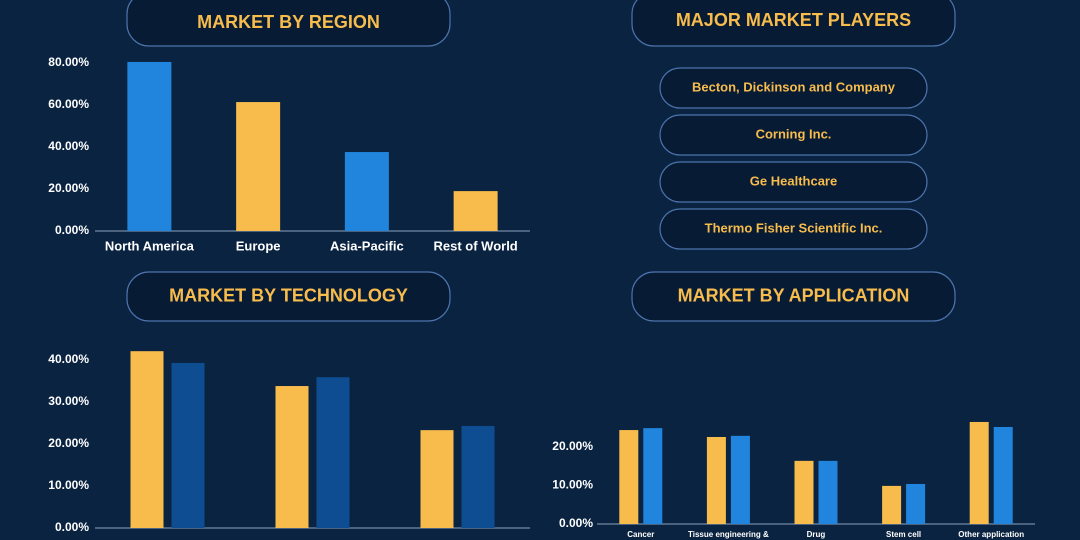 The width and height of the screenshot is (1080, 540). I want to click on player: Thermo Fisher Scientific Inc., so click(794, 227).